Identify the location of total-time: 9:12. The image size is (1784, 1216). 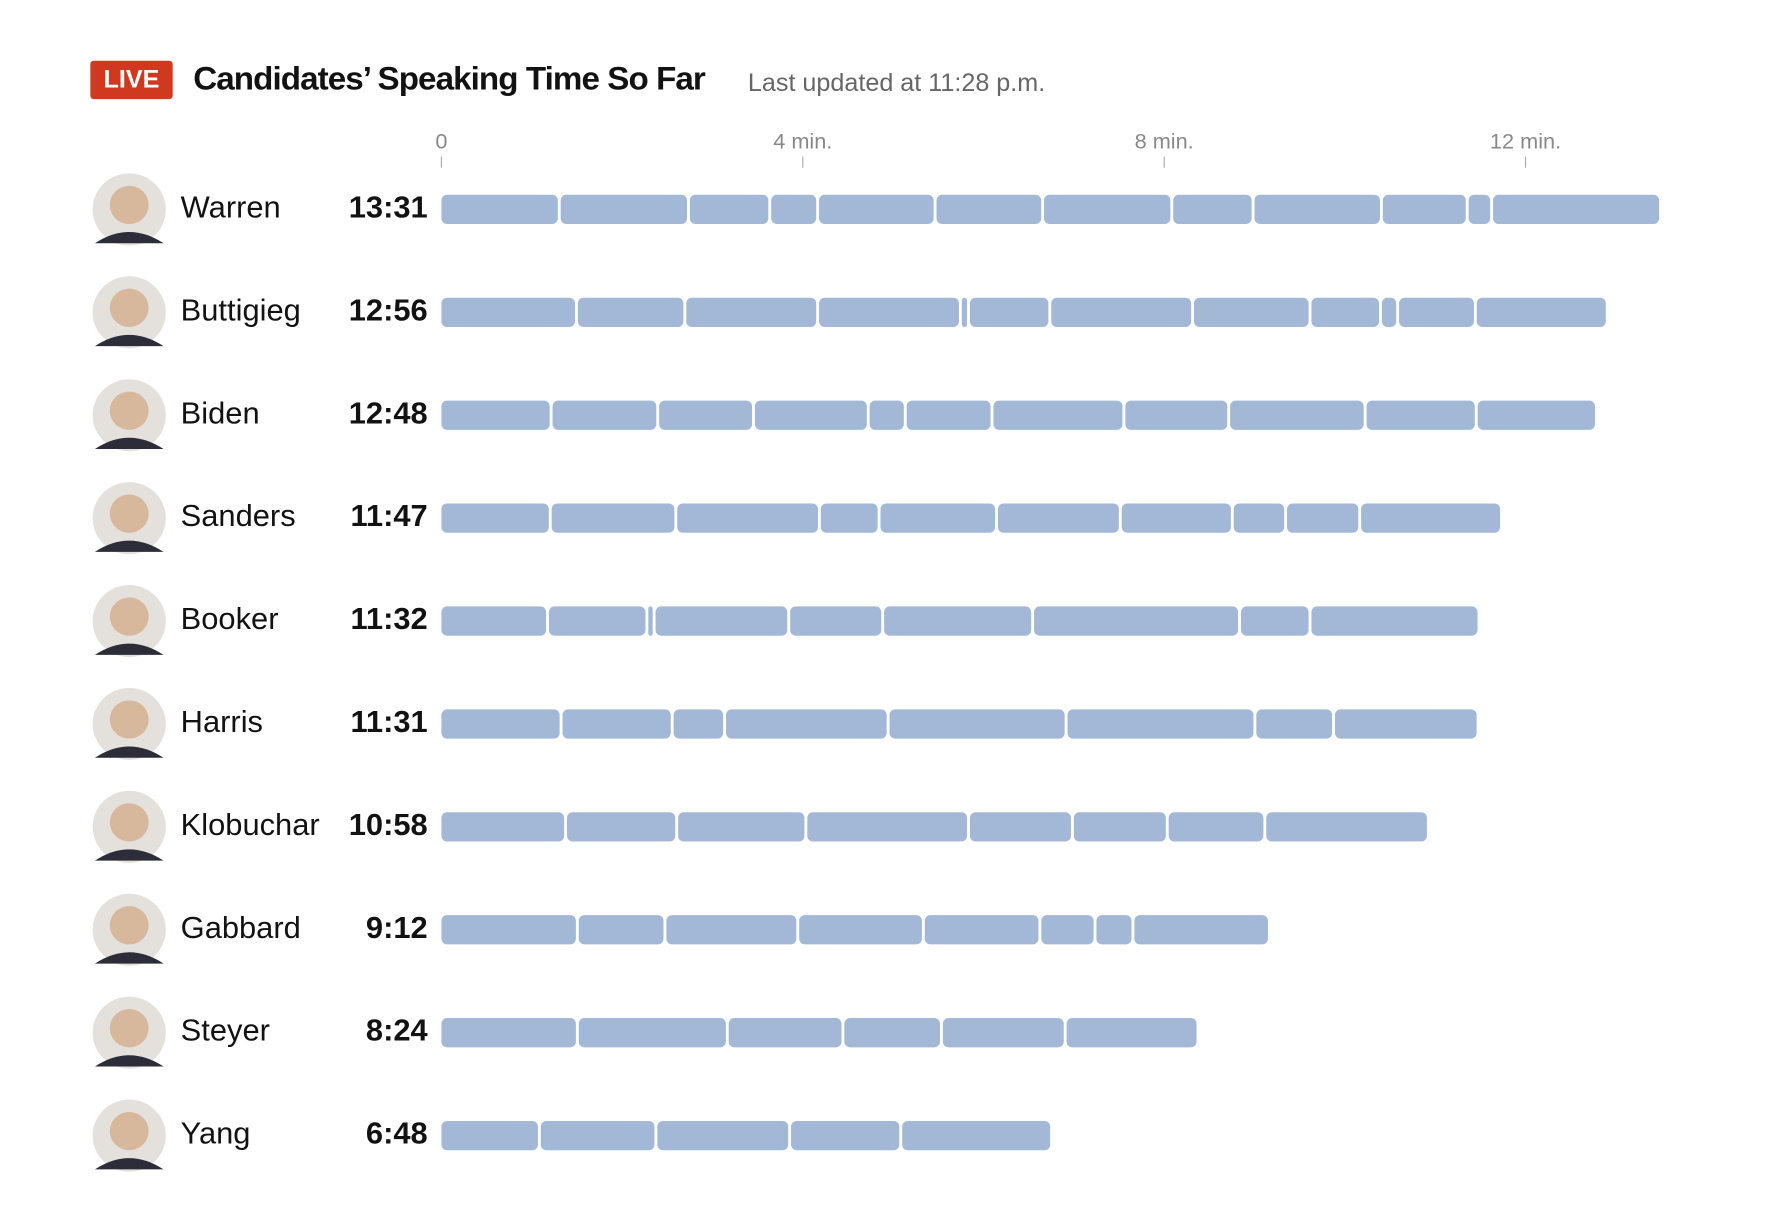
(397, 928).